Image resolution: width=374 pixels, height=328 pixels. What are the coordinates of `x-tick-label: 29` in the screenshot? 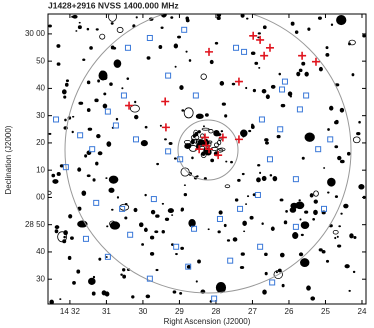 It's located at (179, 311).